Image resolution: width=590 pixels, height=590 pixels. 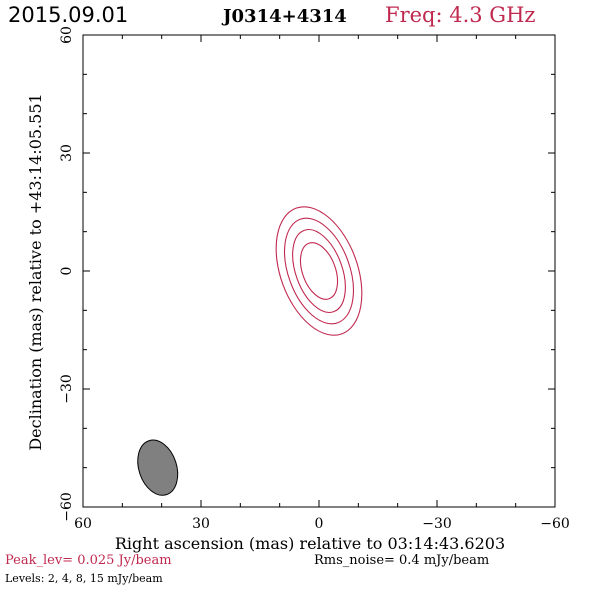 I want to click on contour-4-mjy, so click(x=319, y=271).